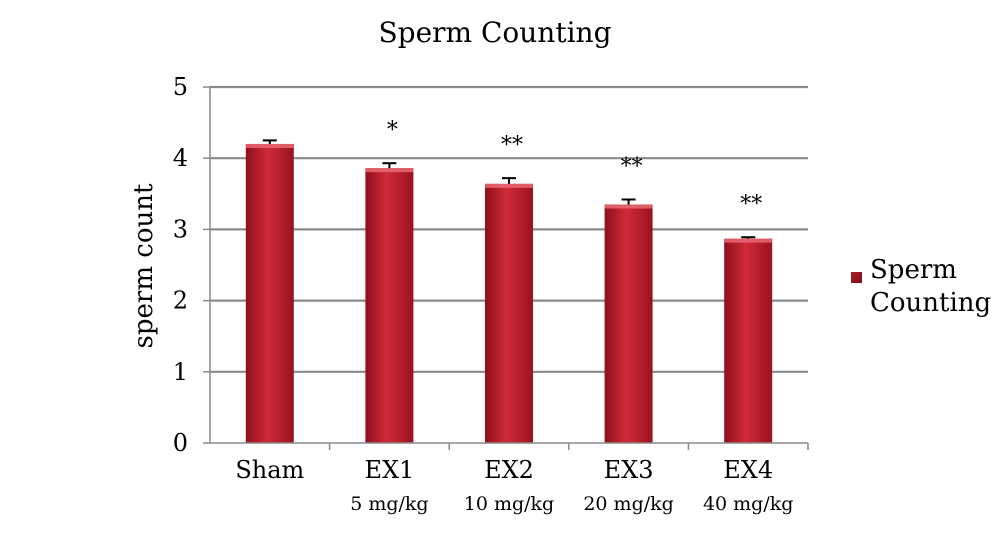 This screenshot has height=543, width=1000. Describe the element at coordinates (389, 470) in the screenshot. I see `x-tick-label: EX1` at that location.